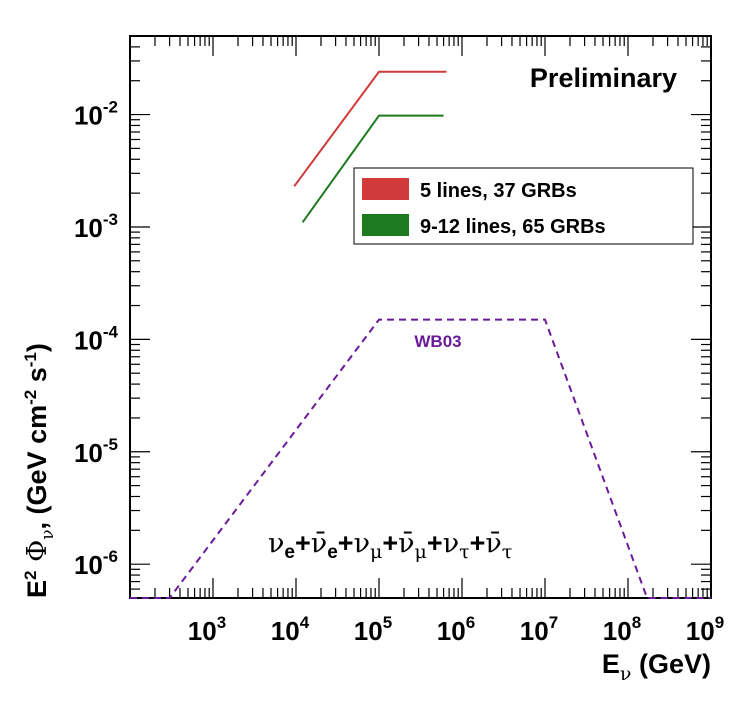 The height and width of the screenshot is (703, 747). I want to click on legend-label-9-12-lines: 9-12 lines, 65 GRBs, so click(513, 227).